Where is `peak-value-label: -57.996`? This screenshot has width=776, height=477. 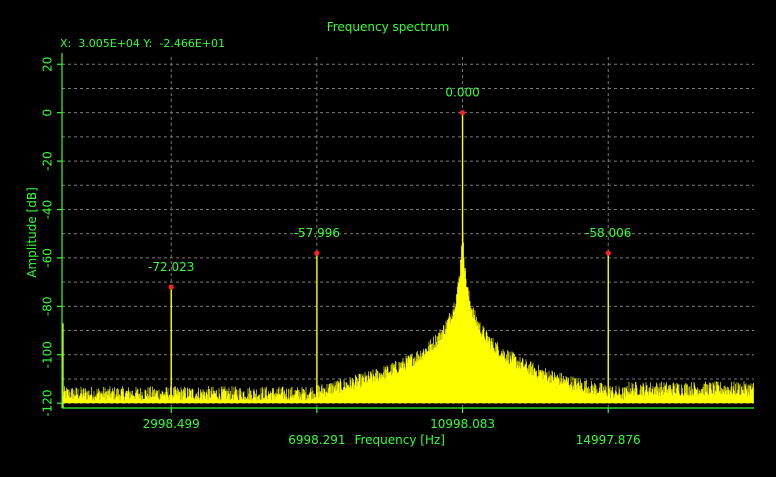
peak-value-label: -57.996 is located at coordinates (317, 233).